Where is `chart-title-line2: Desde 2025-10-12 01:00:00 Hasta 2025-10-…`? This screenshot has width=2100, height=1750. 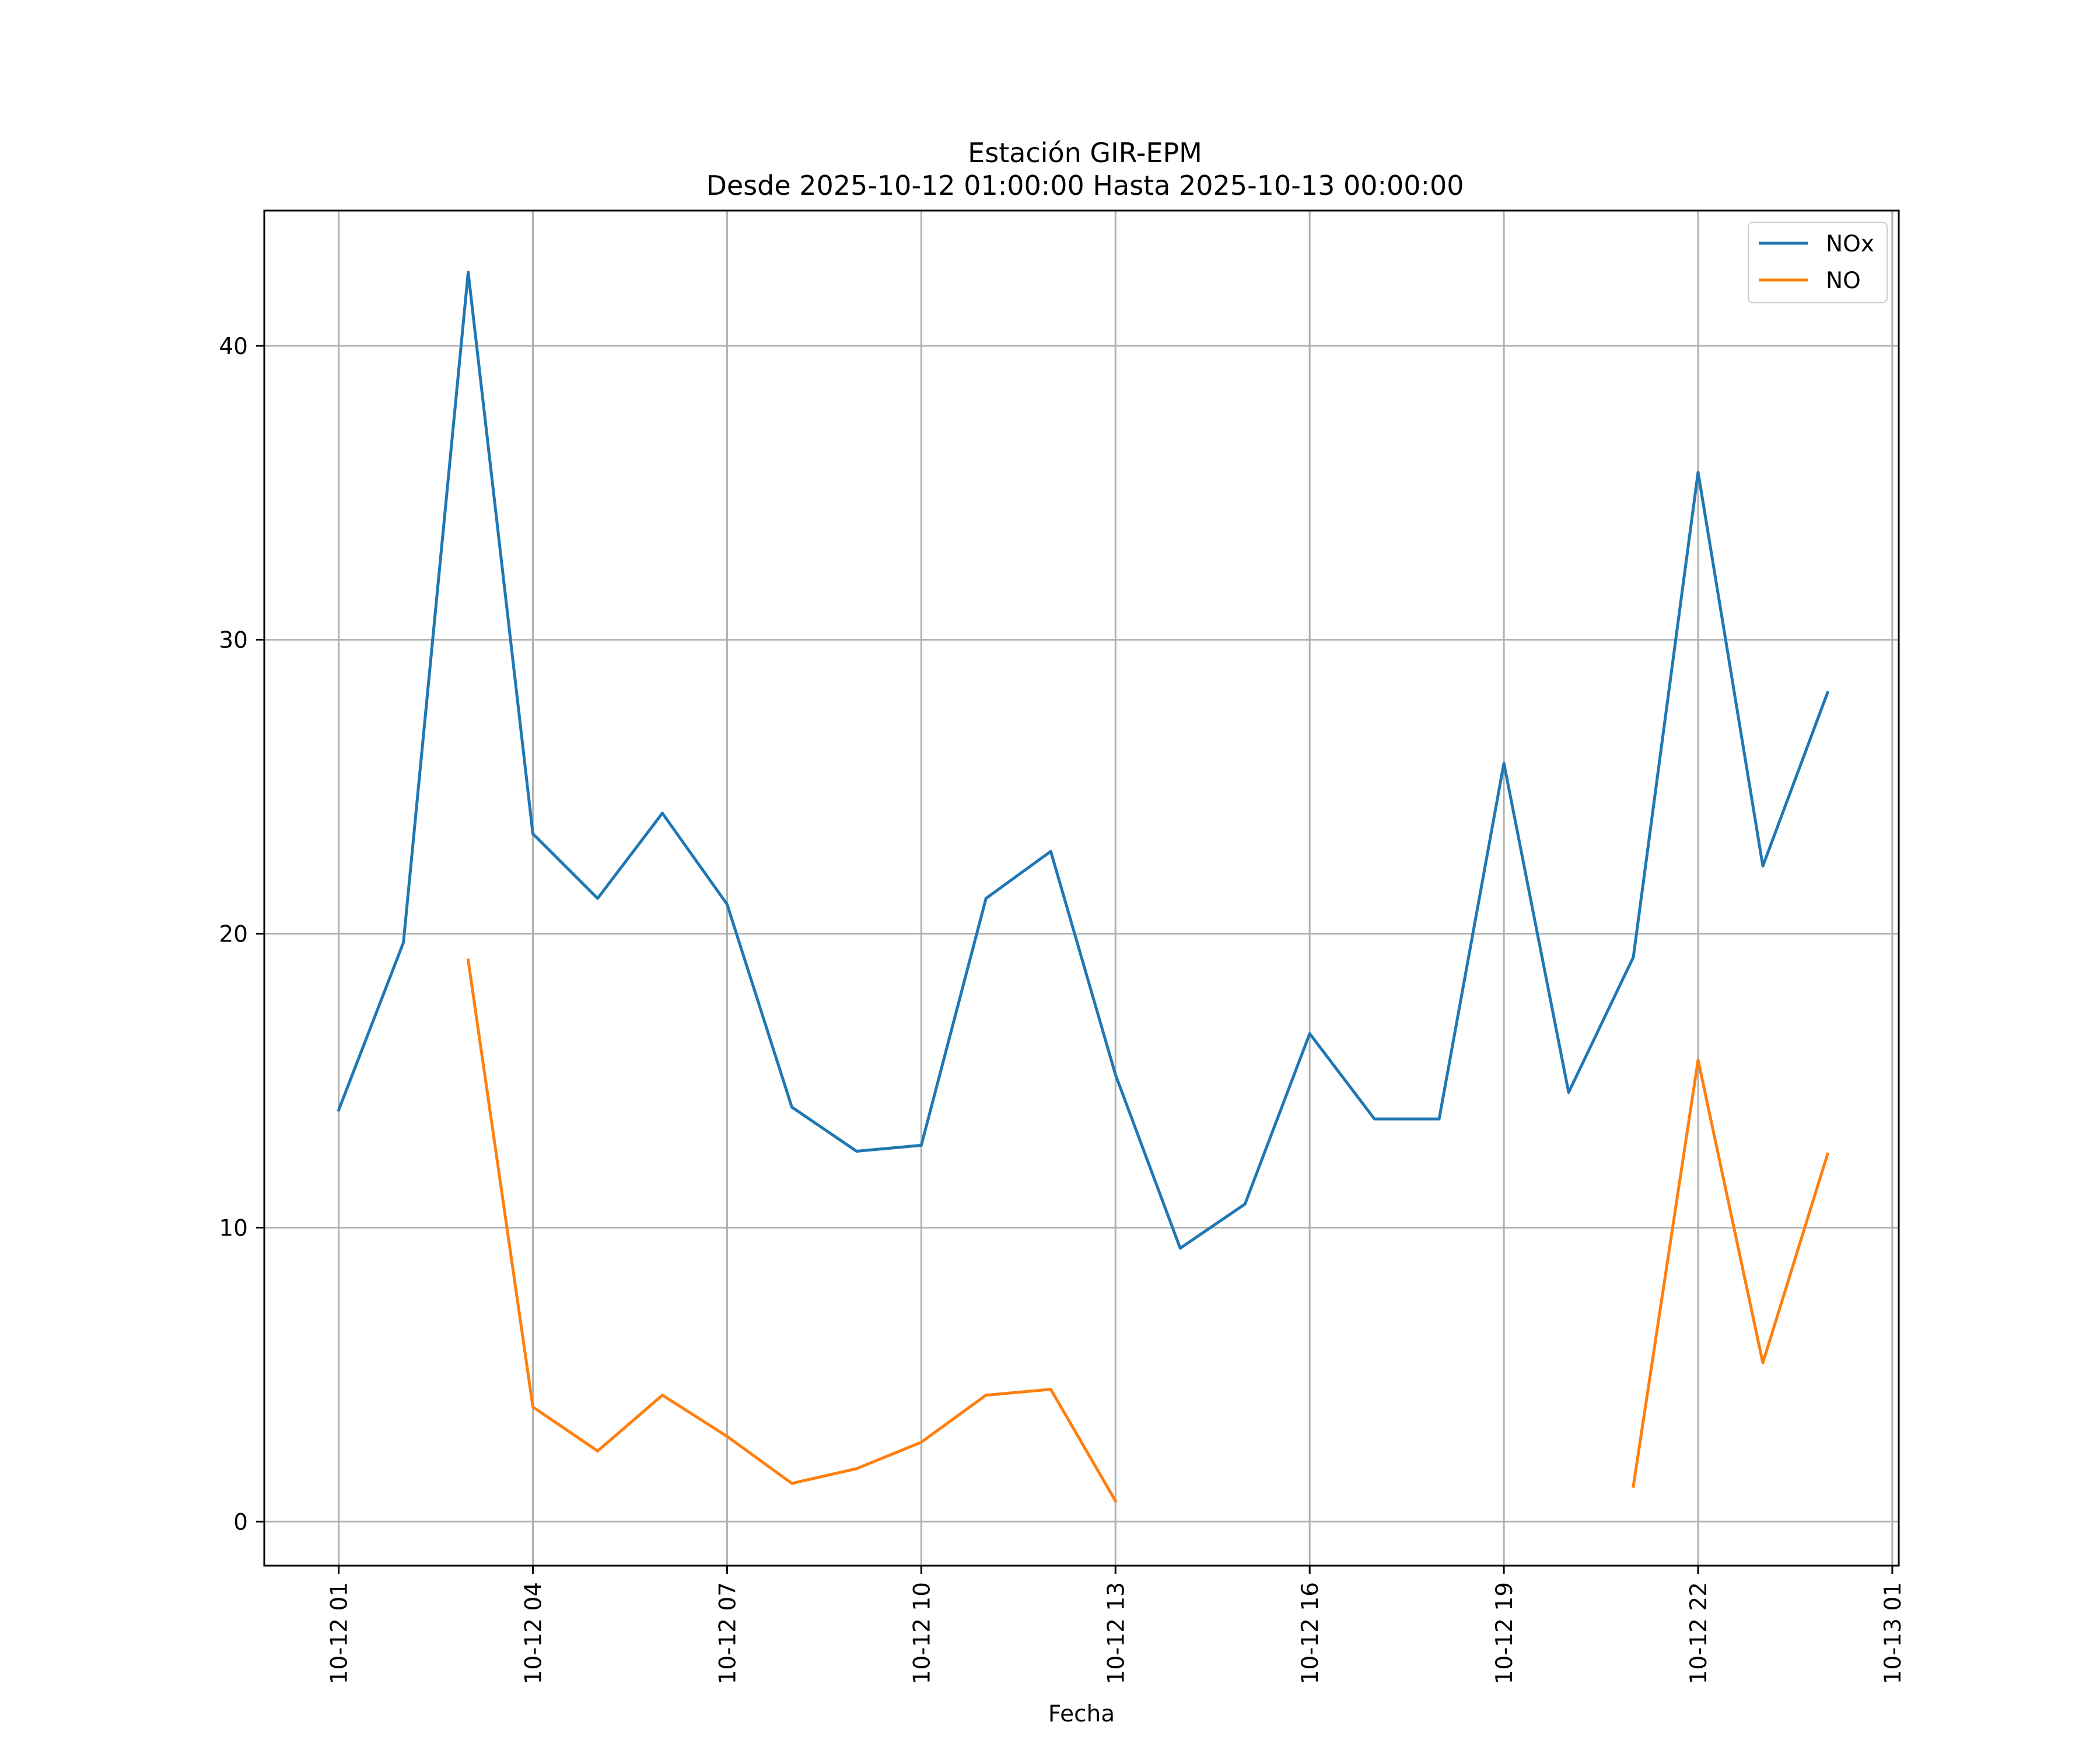 chart-title-line2: Desde 2025-10-12 01:00:00 Hasta 2025-10-… is located at coordinates (1085, 185).